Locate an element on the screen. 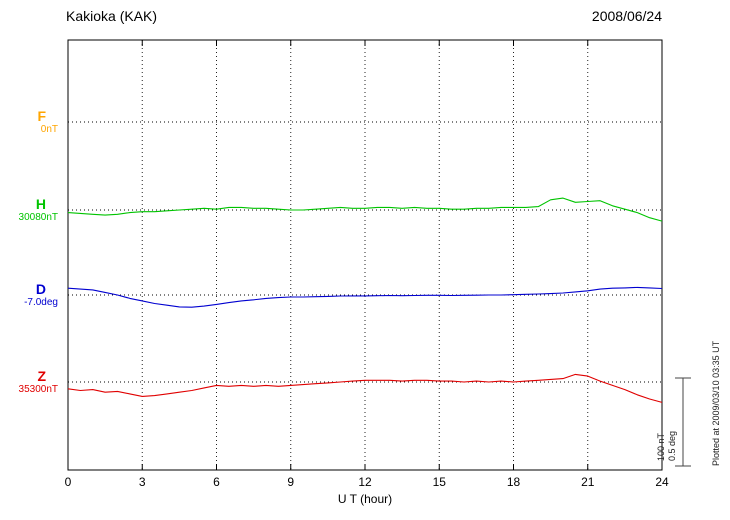 The image size is (730, 520). scale-label-nt: 100 nT is located at coordinates (661, 446).